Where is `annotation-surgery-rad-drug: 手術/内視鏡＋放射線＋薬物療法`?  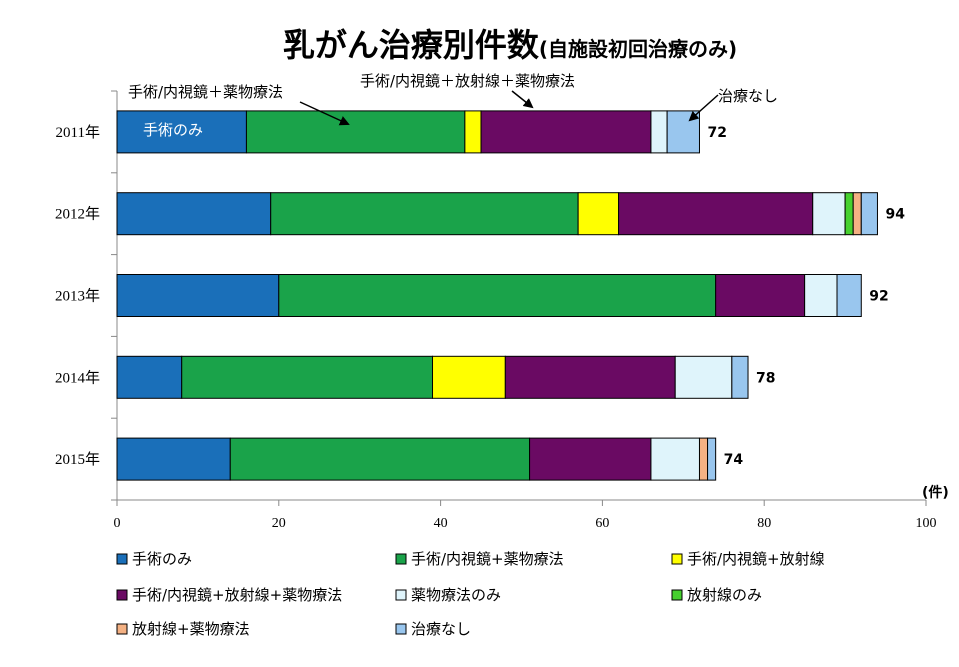
annotation-surgery-rad-drug: 手術/内視鏡＋放射線＋薬物療法 is located at coordinates (467, 81).